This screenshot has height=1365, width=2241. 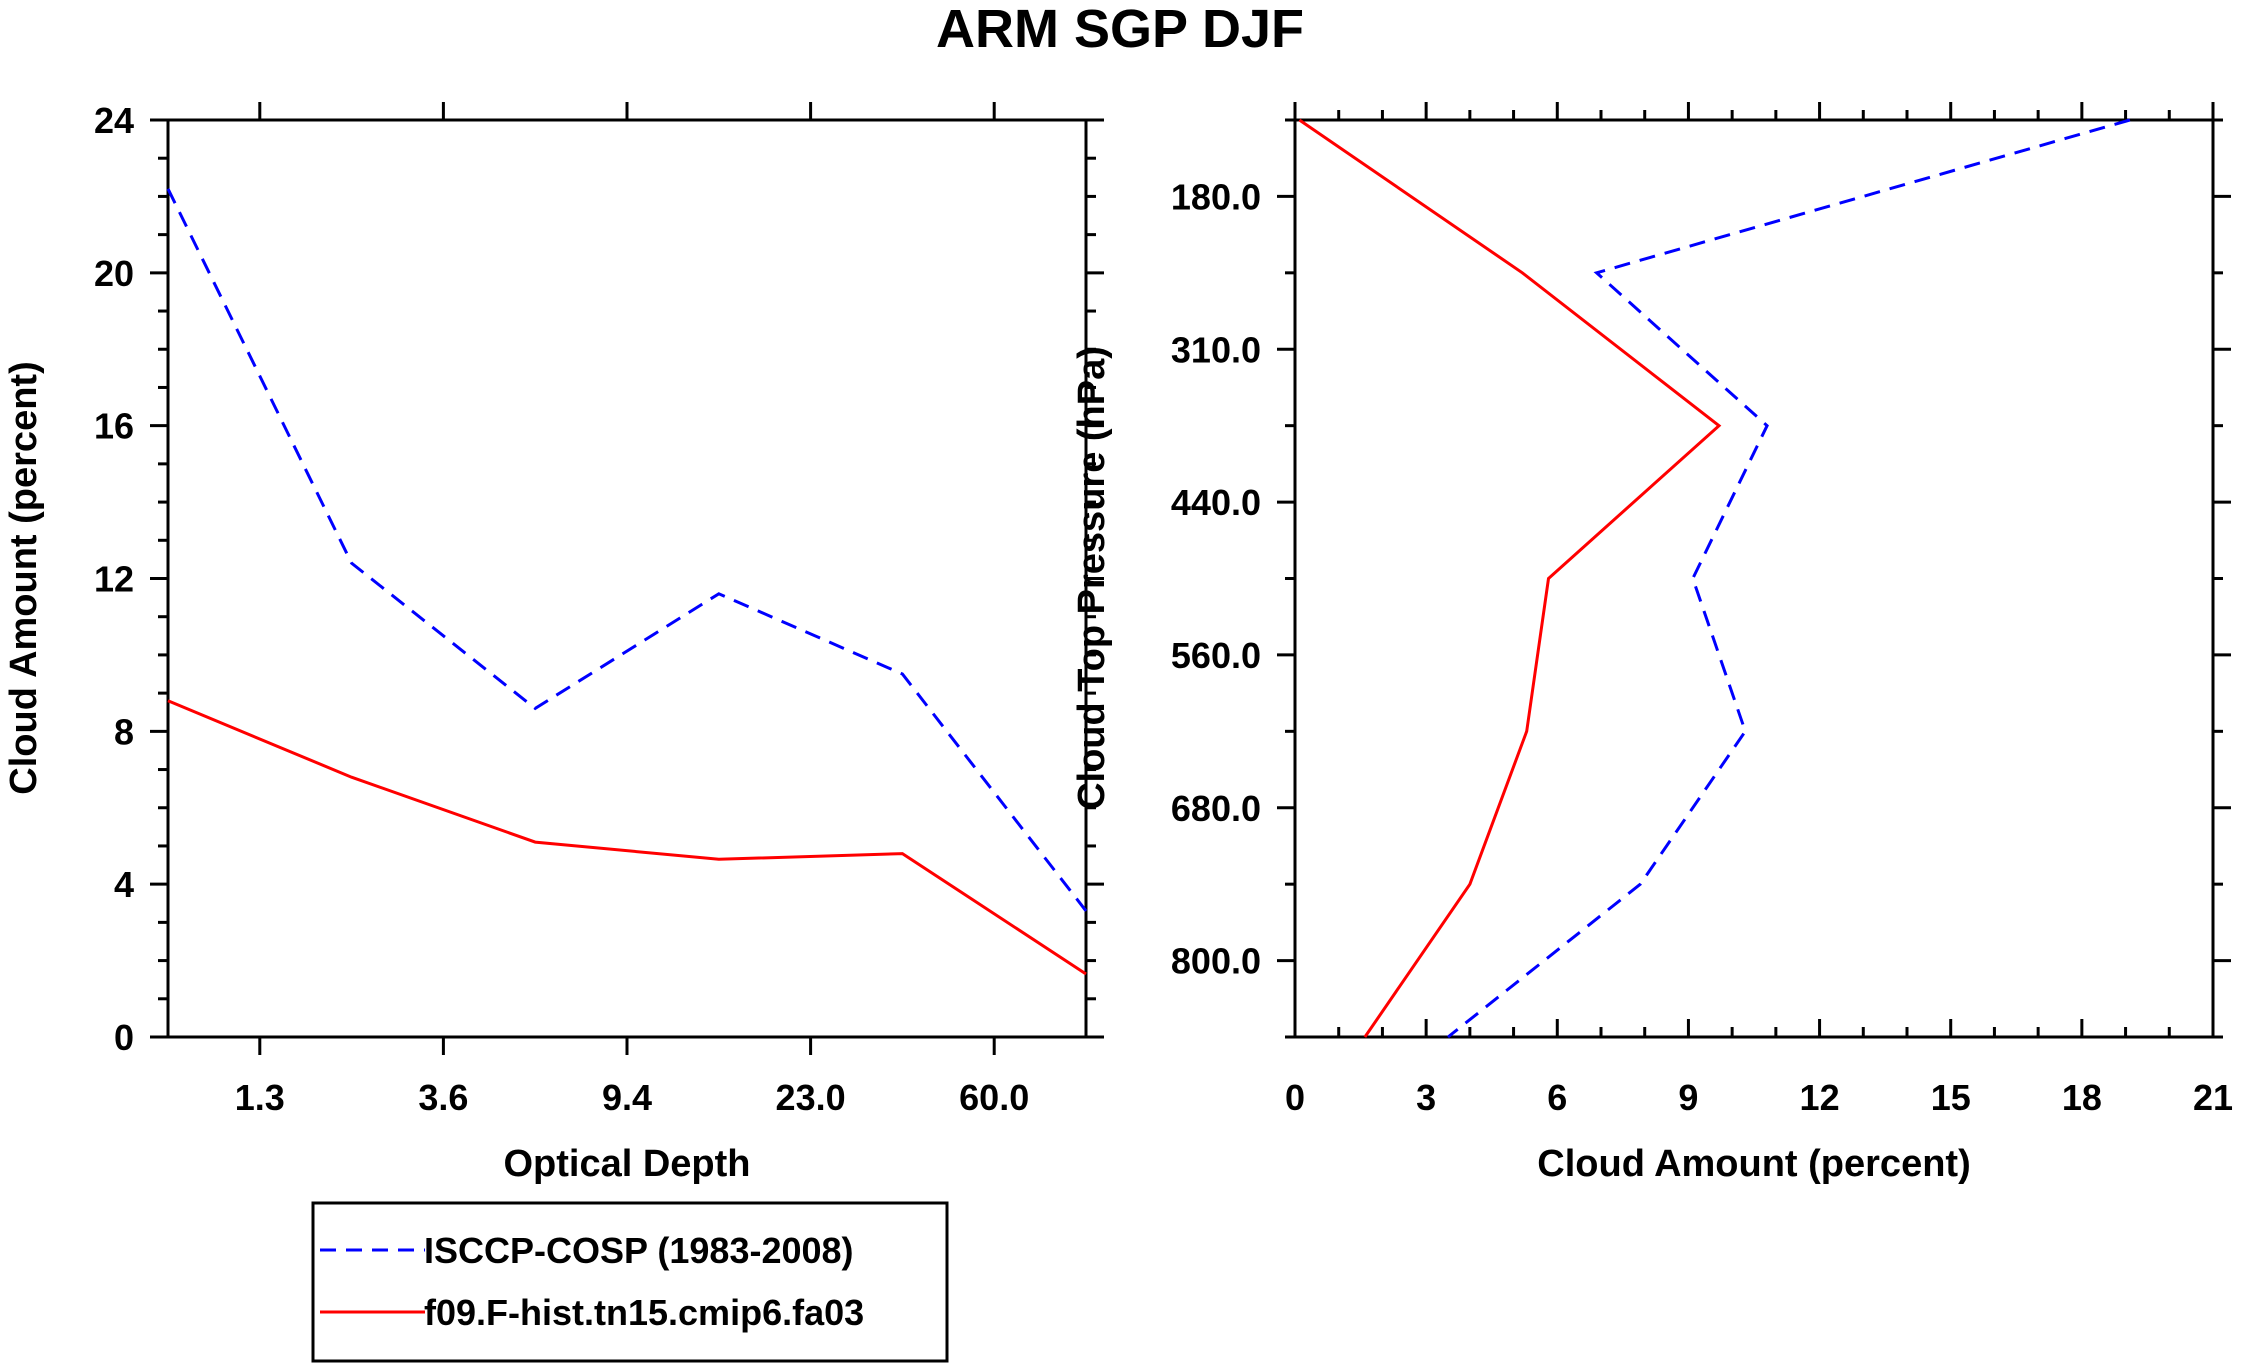 I want to click on y-tick-label: 180.0, so click(x=1216, y=196).